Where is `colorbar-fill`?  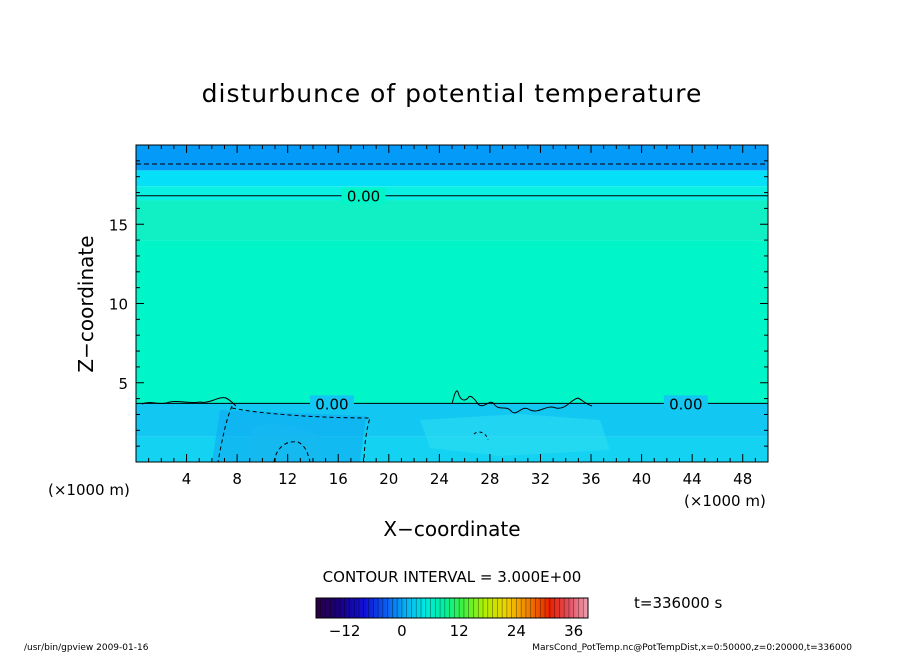
colorbar-fill is located at coordinates (452, 608).